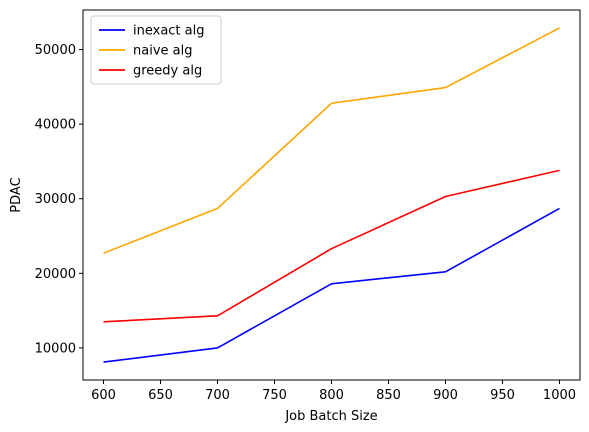  Describe the element at coordinates (167, 71) in the screenshot. I see `legend-label: greedy alg` at that location.